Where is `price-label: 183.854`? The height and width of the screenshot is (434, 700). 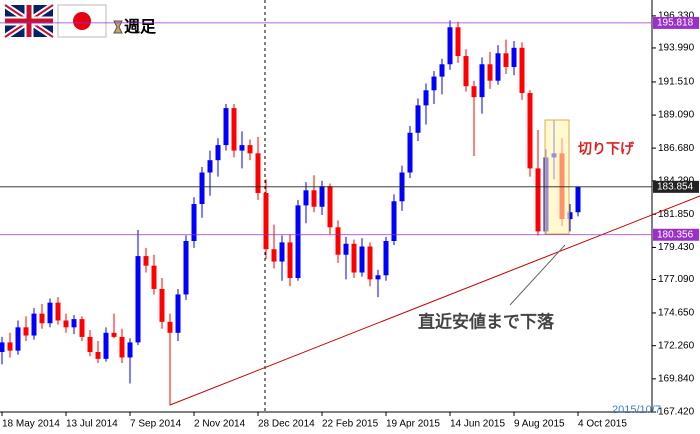 price-label: 183.854 is located at coordinates (675, 186).